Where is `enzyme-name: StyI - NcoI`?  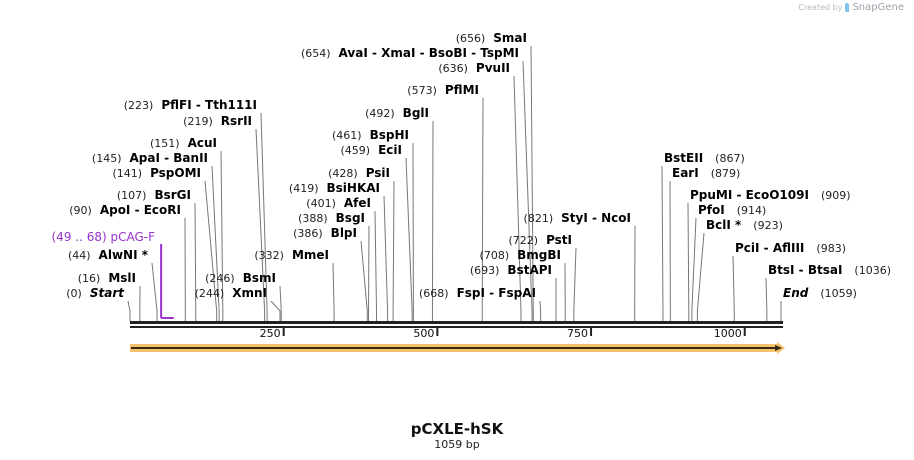
enzyme-name: StyI - NcoI is located at coordinates (596, 218).